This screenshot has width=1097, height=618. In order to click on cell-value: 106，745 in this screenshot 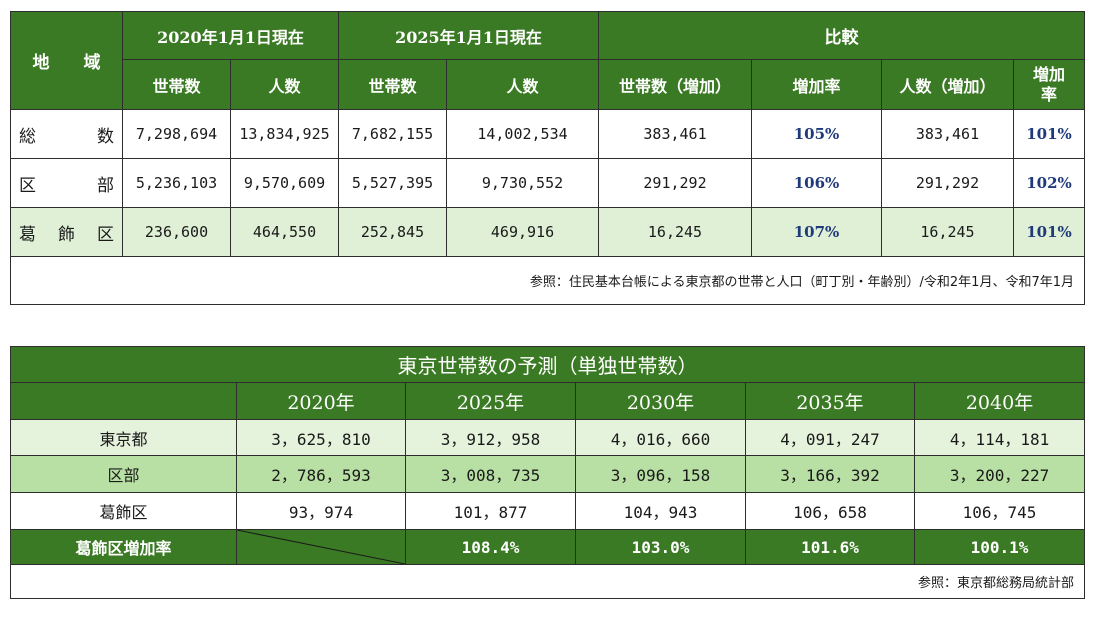, I will do `click(999, 511)`.